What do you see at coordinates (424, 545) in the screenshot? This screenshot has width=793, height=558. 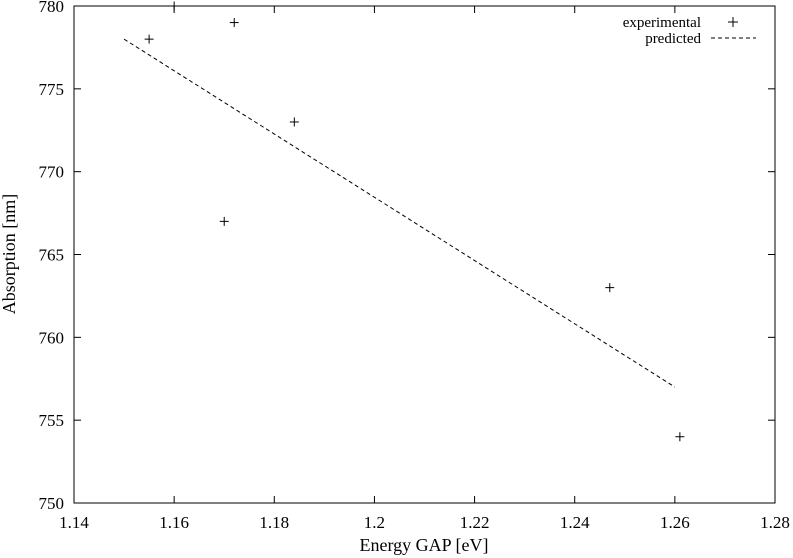 I see `x-axis-title: Energy GAP [eV]` at bounding box center [424, 545].